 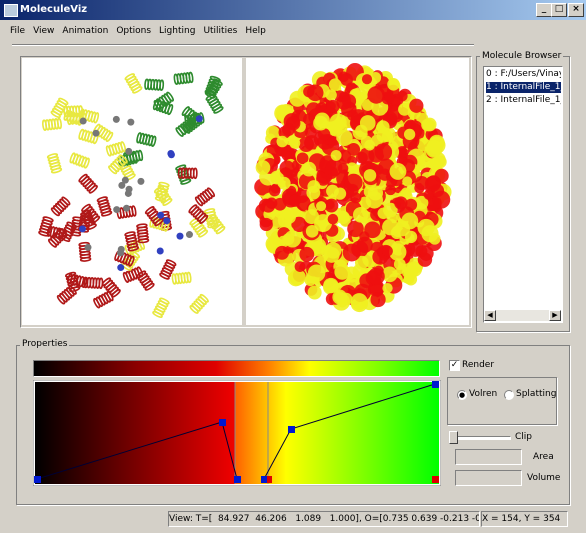 What do you see at coordinates (255, 31) in the screenshot?
I see `menu-item: Help` at bounding box center [255, 31].